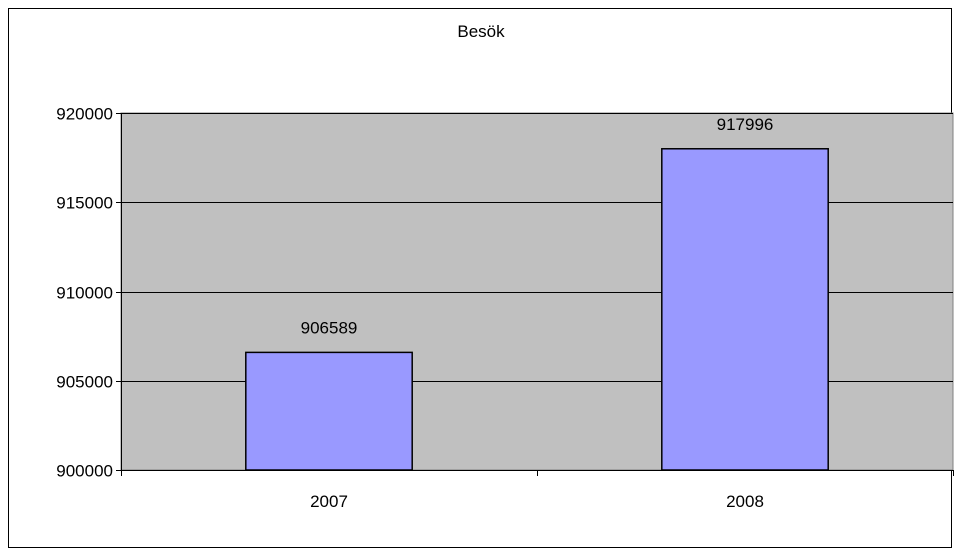 This screenshot has height=548, width=962. I want to click on bar-2007, so click(329, 411).